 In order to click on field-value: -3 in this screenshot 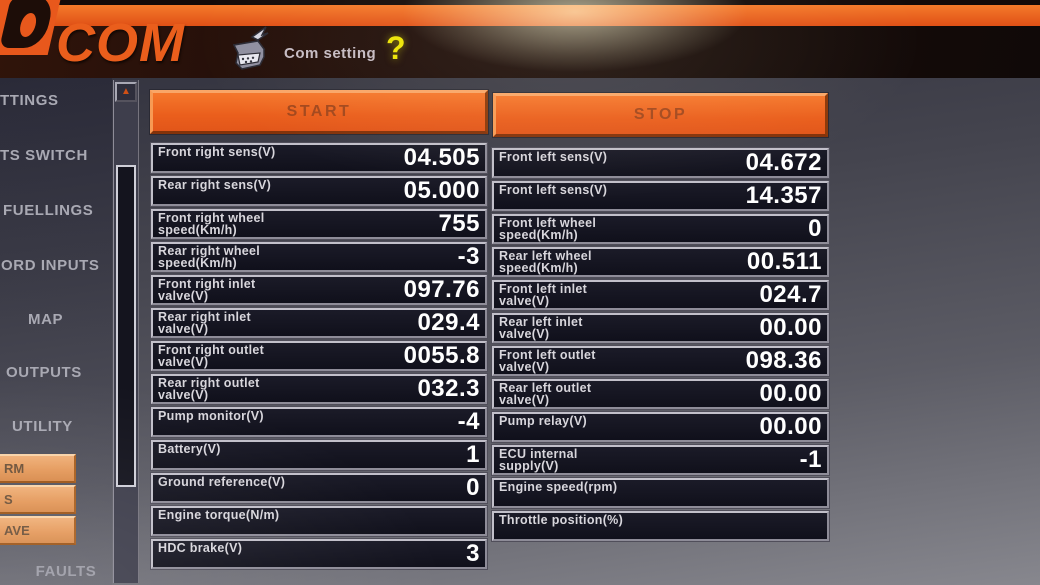, I will do `click(468, 256)`.